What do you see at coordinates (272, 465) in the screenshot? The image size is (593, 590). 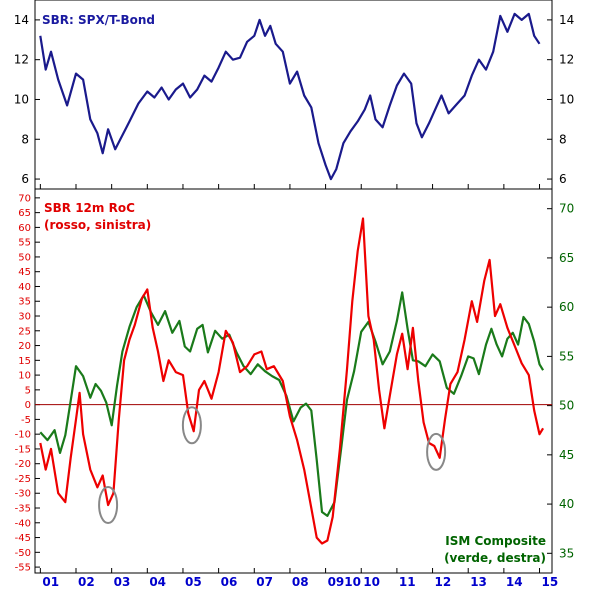 I see `highlight-circles` at bounding box center [272, 465].